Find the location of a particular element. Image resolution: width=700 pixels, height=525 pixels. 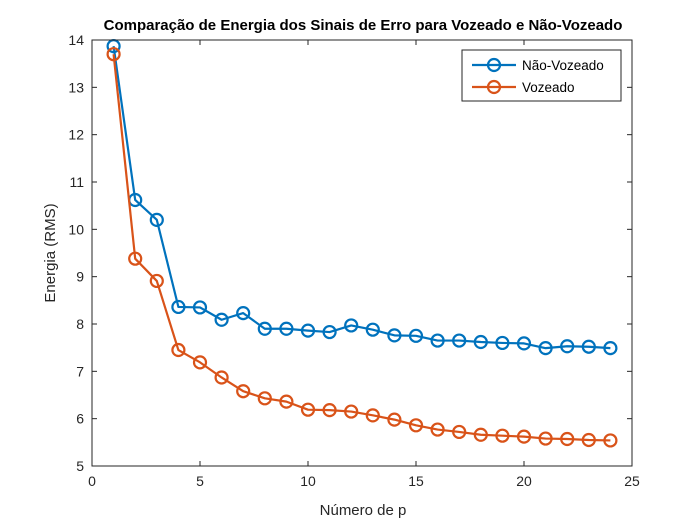

y-tick-label: 8 is located at coordinates (80, 324).